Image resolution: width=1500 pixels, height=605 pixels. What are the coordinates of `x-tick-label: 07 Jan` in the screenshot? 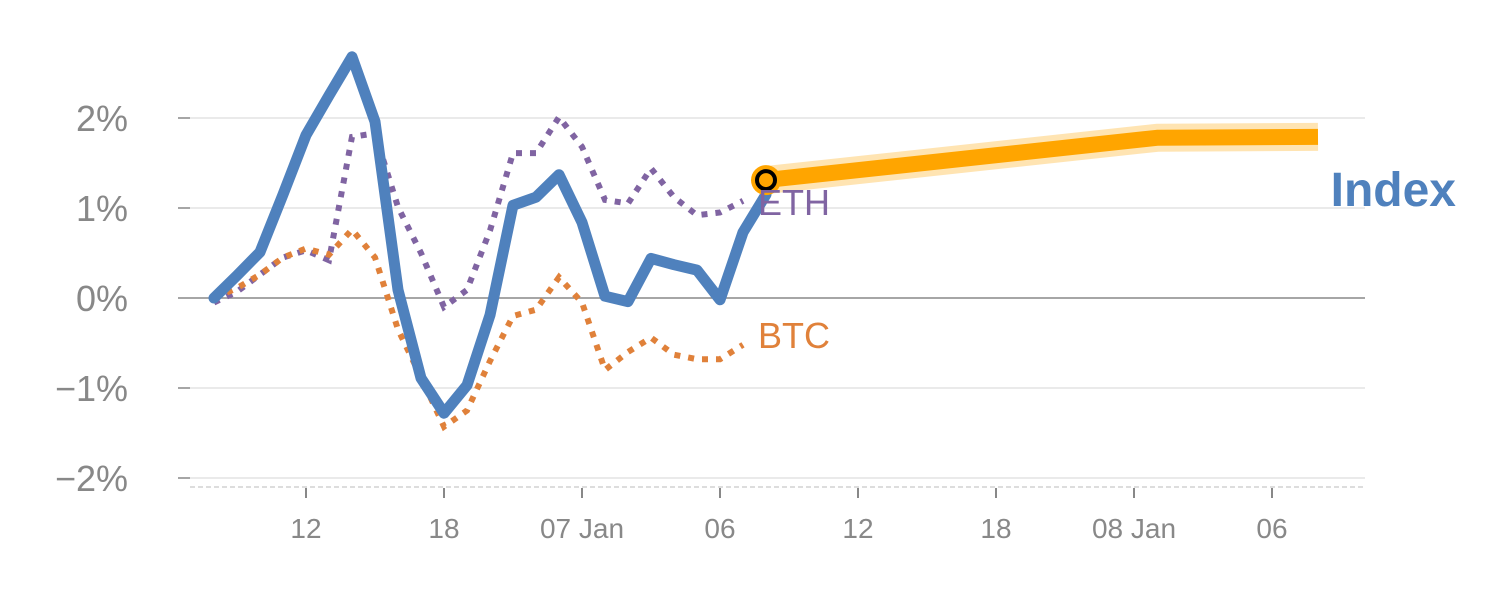 It's located at (582, 528).